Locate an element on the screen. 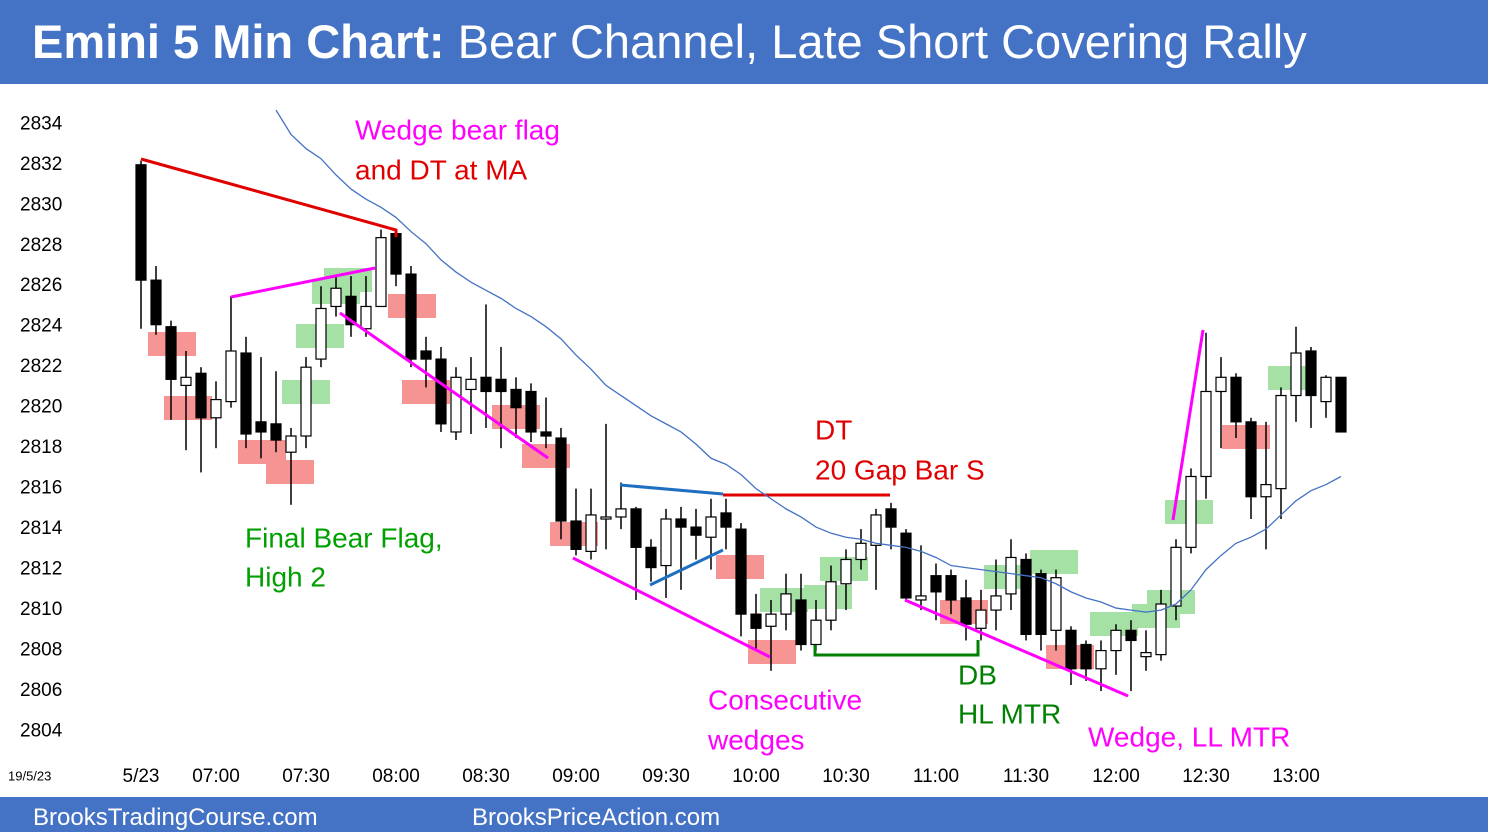 This screenshot has height=839, width=1488. x-tick-label: 09:00 is located at coordinates (576, 776).